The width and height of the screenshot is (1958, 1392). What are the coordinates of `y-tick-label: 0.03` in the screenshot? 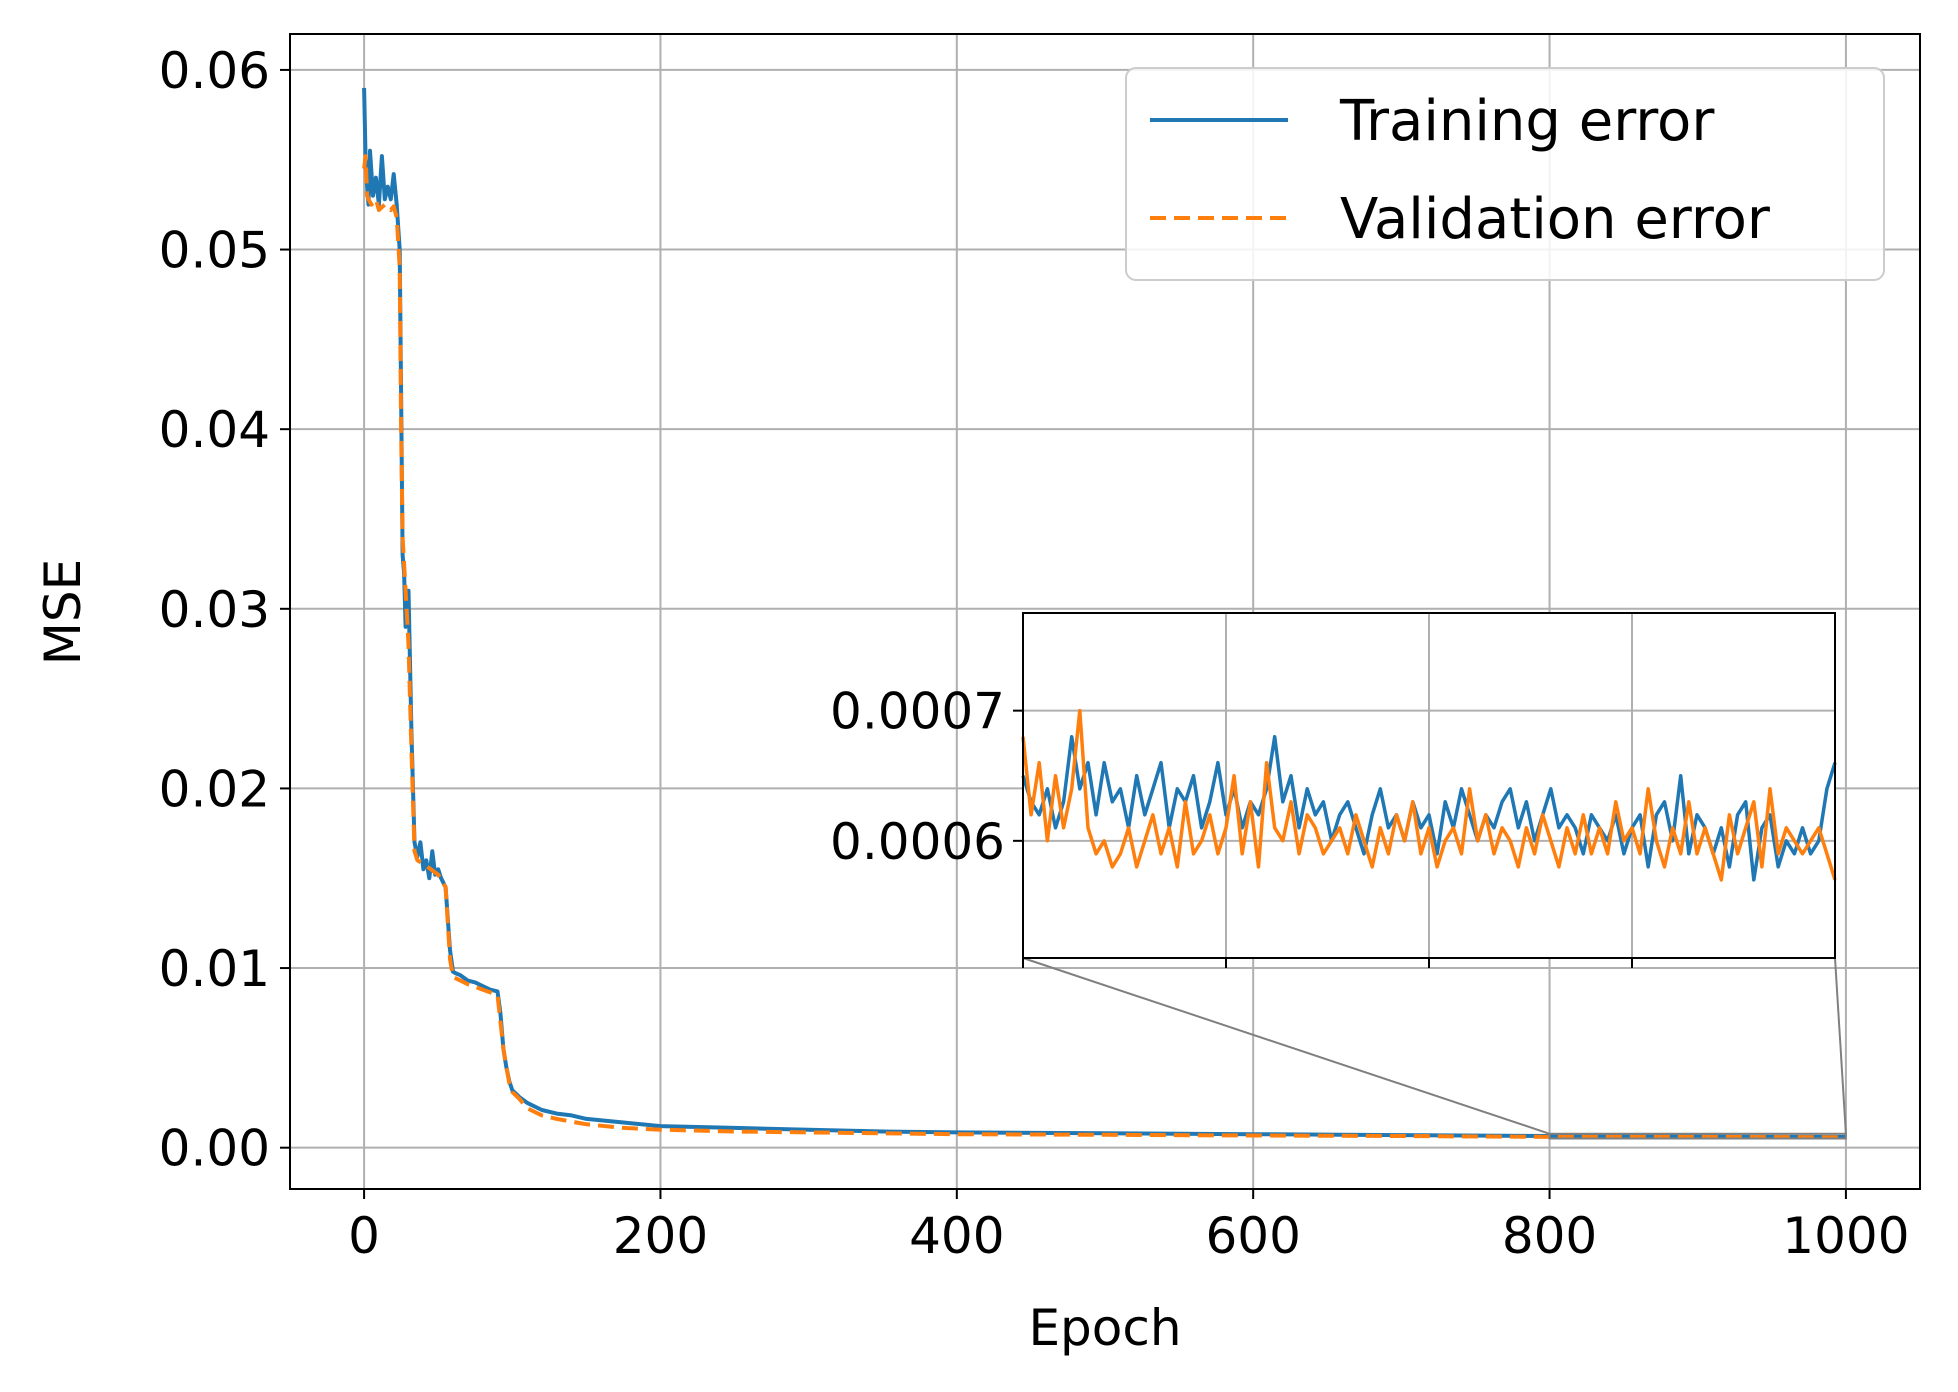 It's located at (214, 610).